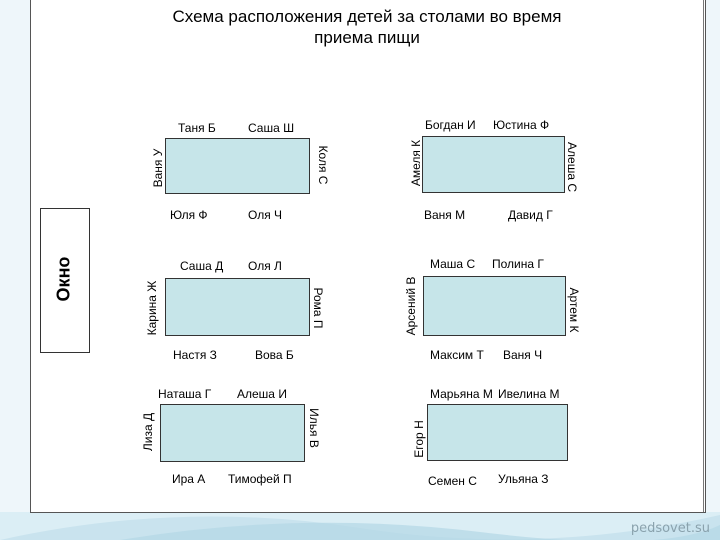 This screenshot has height=540, width=720. Describe the element at coordinates (453, 264) in the screenshot. I see `seat-table-4-top-left: Маша С` at that location.